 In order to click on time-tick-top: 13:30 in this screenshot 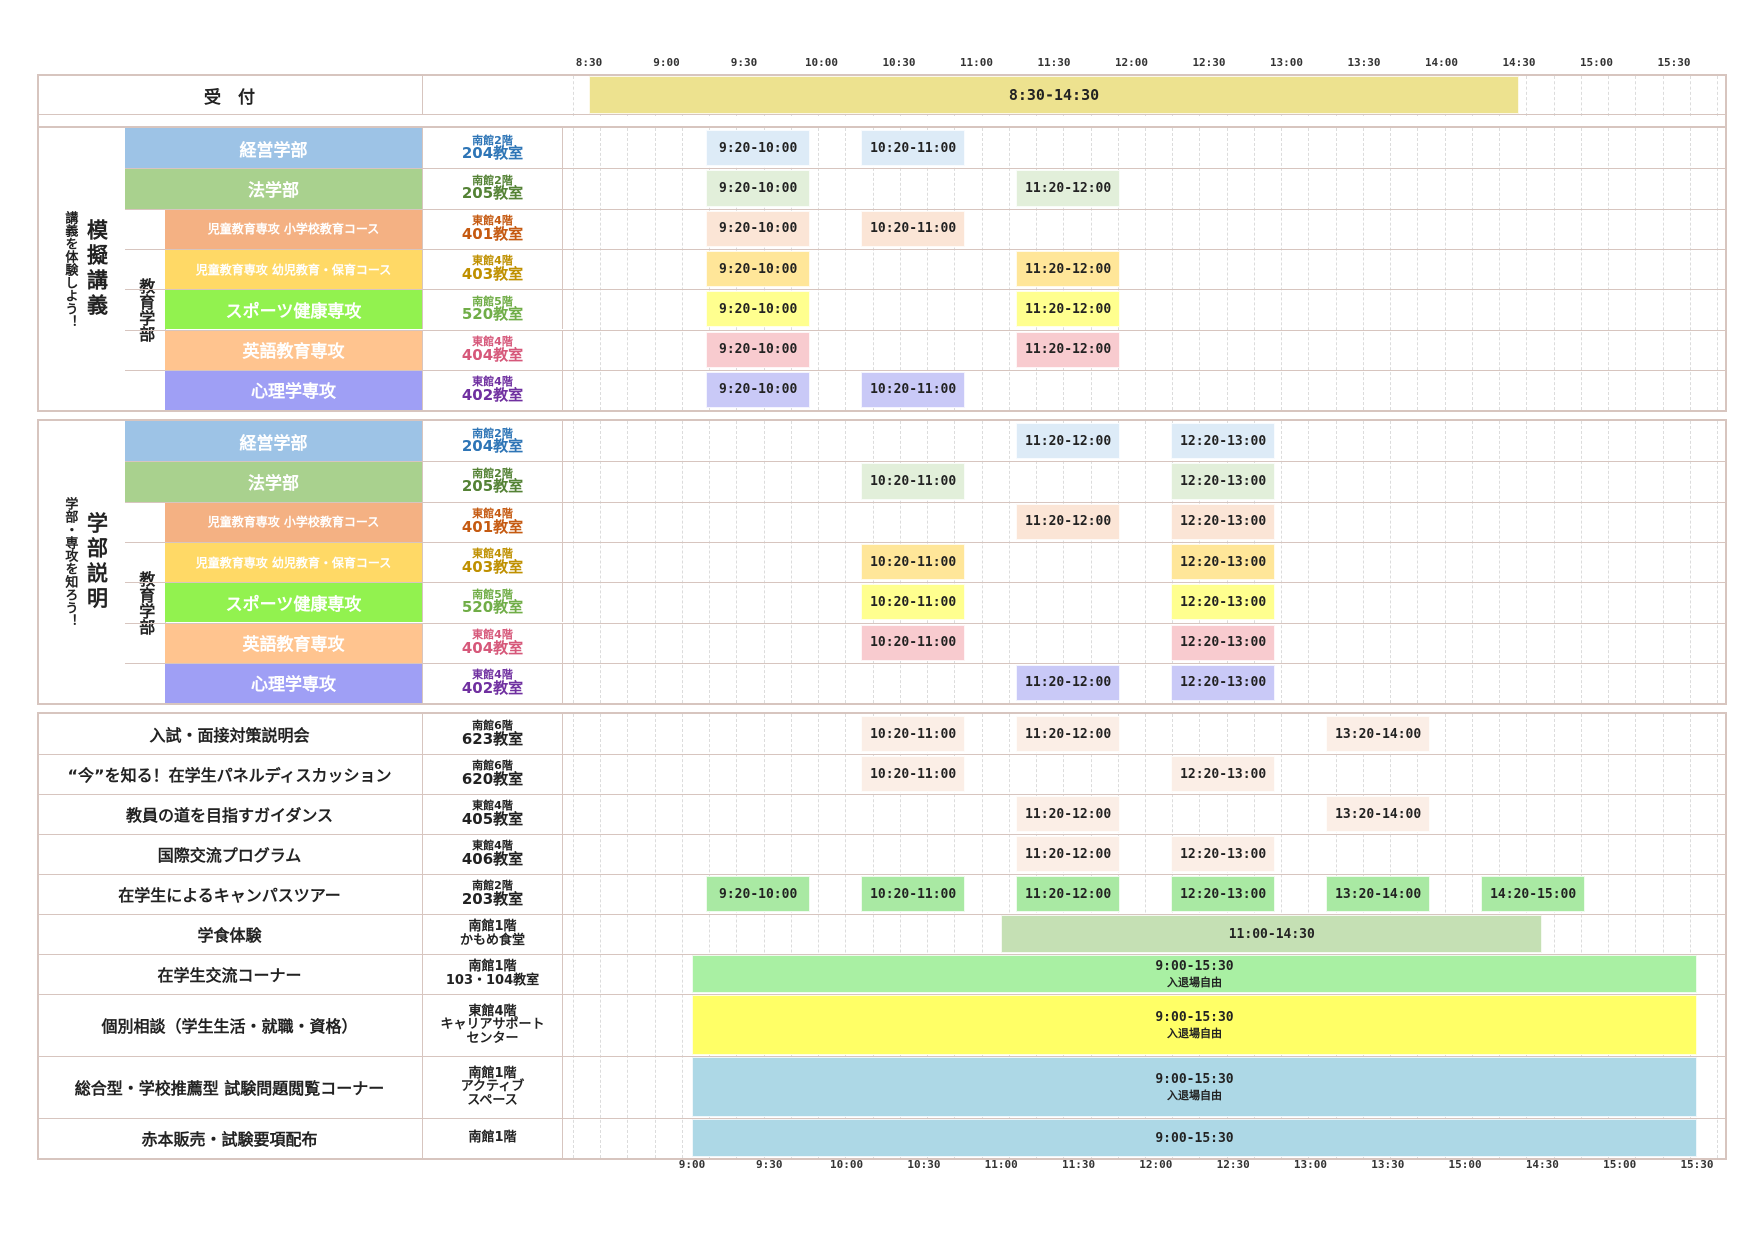, I will do `click(1364, 62)`.